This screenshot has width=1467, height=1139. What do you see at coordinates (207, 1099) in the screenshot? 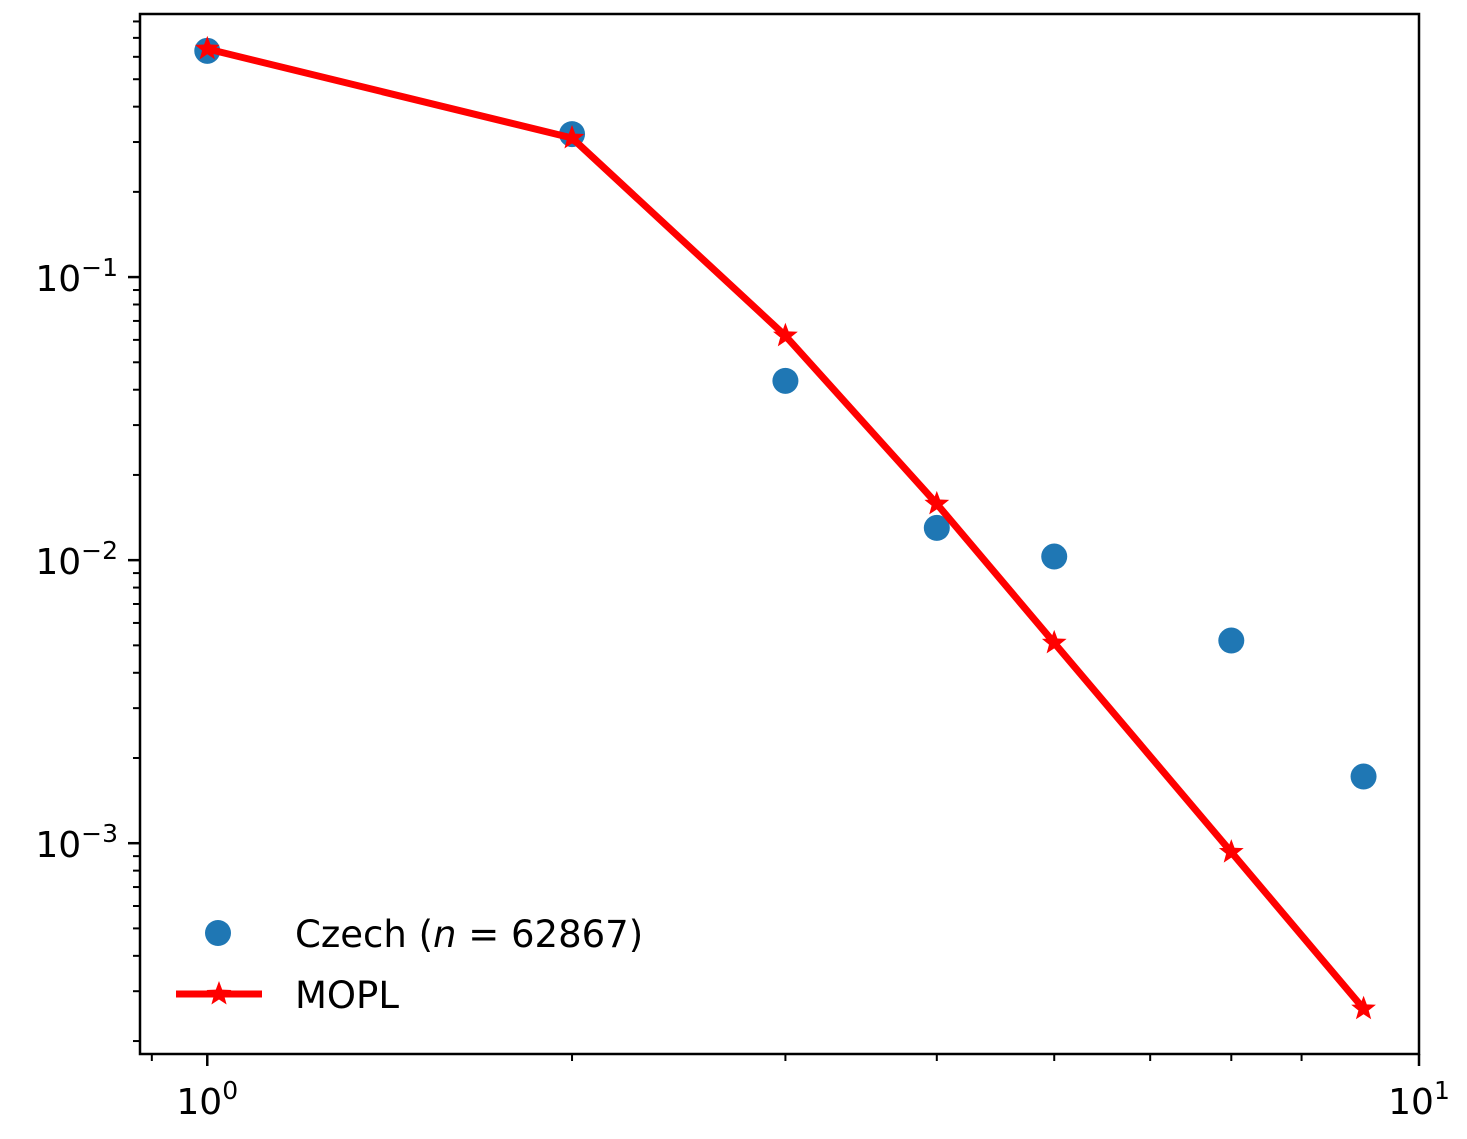
I see `x-tick-label: 10⁰` at bounding box center [207, 1099].